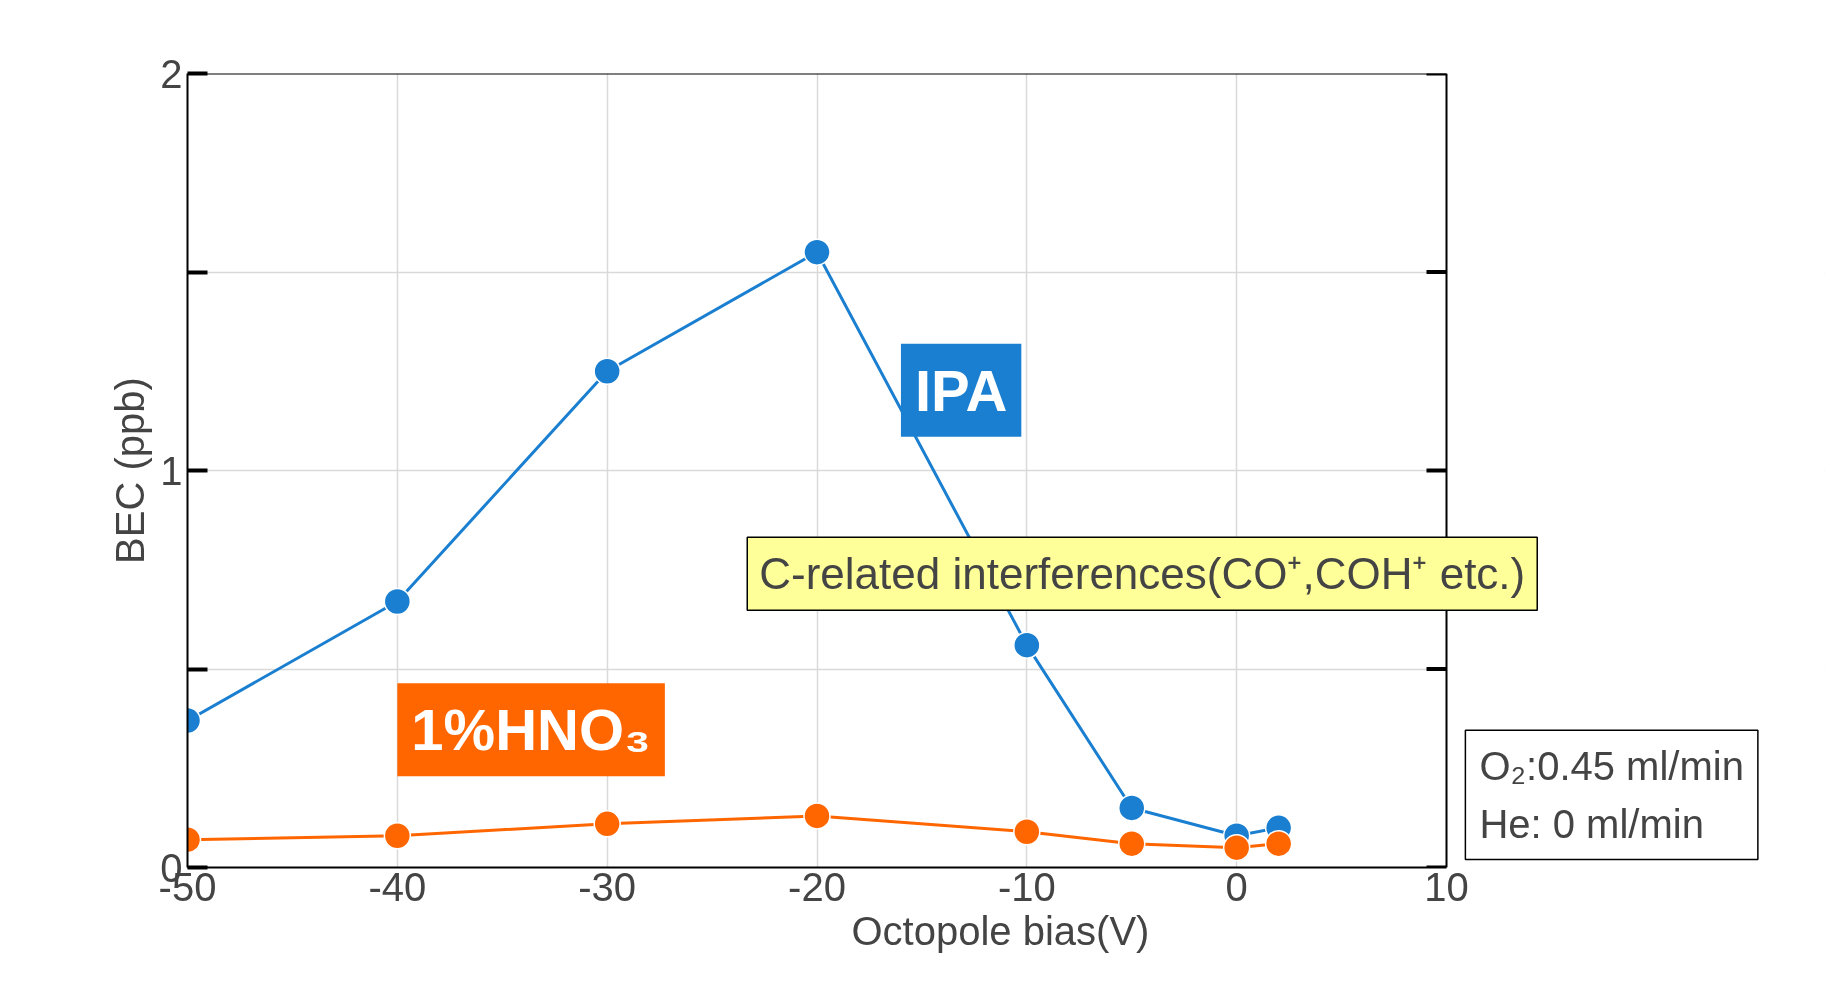 This screenshot has height=998, width=1836. I want to click on x-tick-label: -10, so click(1026, 886).